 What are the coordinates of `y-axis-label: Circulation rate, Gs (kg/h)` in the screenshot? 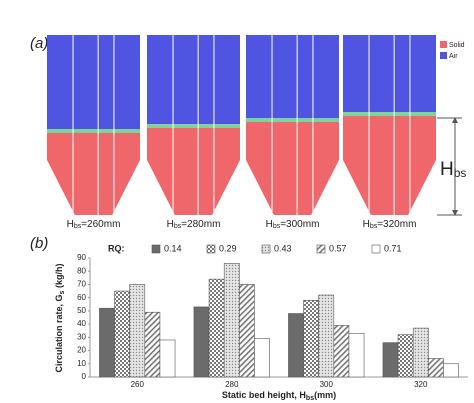 It's located at (59, 318).